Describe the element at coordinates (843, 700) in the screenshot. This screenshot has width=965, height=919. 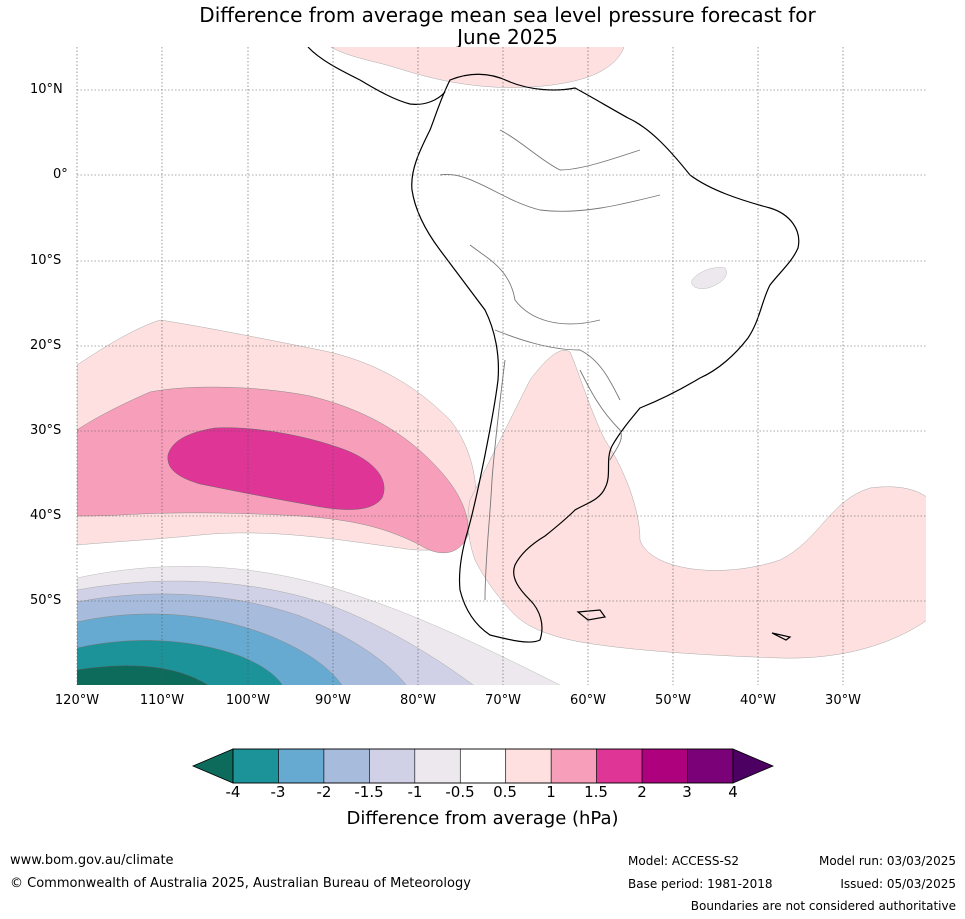
I see `lon-label-30w: 30°W` at that location.